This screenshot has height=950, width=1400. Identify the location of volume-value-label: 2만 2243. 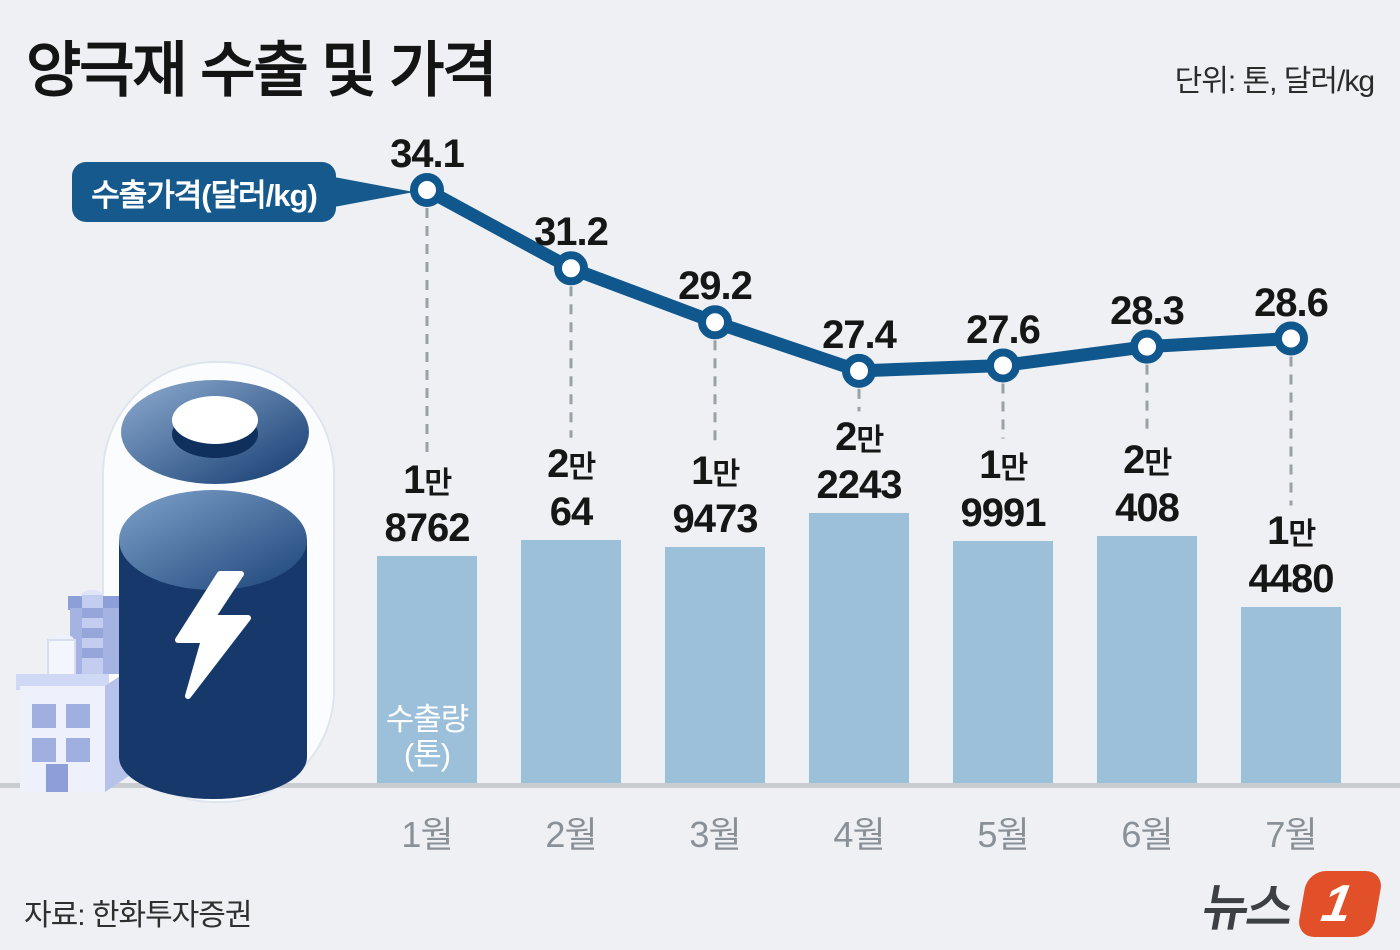
(859, 461).